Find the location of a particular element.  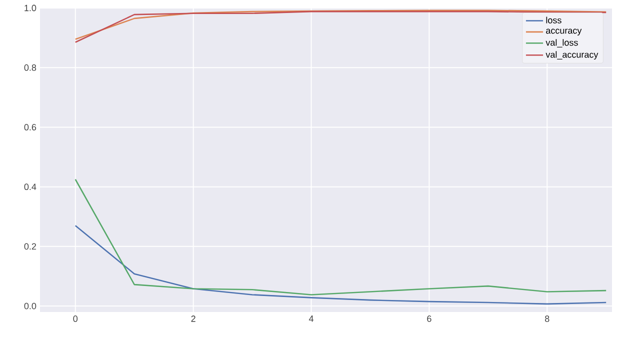

x-tick-label: 6 is located at coordinates (429, 319).